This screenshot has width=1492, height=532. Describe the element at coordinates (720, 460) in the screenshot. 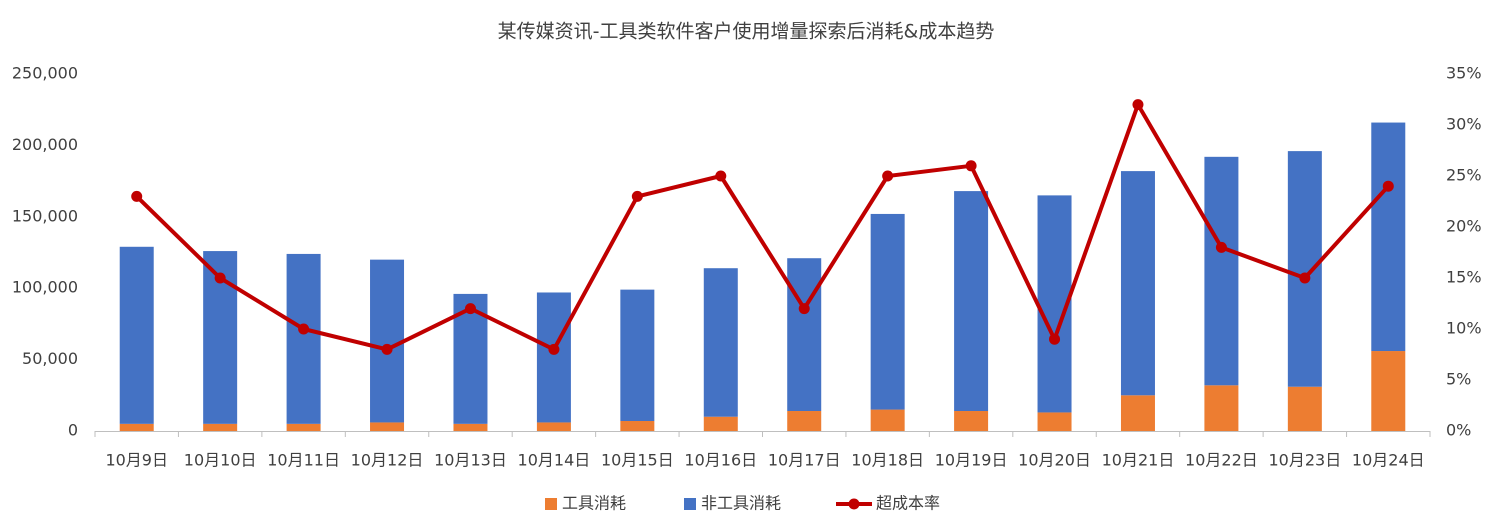

I see `x-tick-label: 10月16日` at that location.